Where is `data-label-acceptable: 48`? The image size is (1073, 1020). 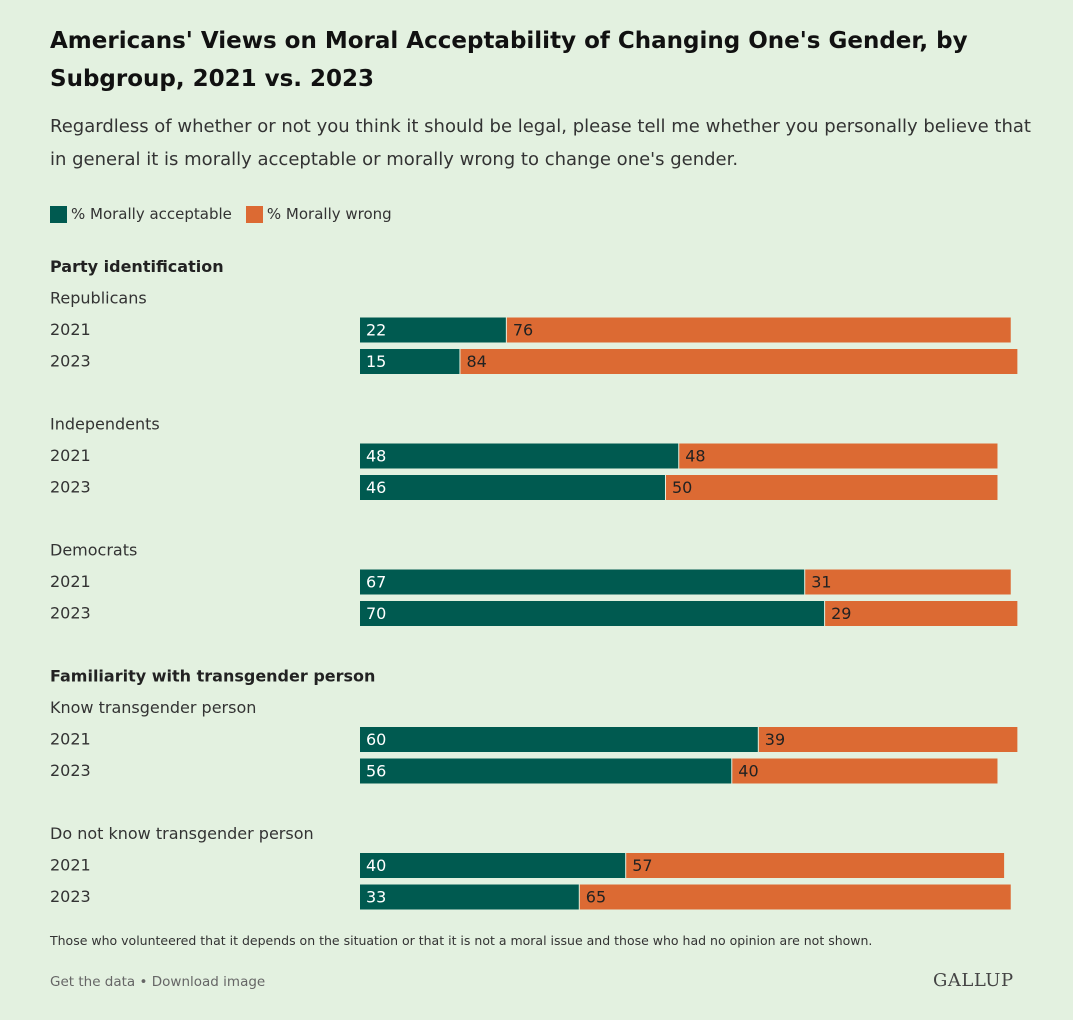
data-label-acceptable: 48 is located at coordinates (376, 456).